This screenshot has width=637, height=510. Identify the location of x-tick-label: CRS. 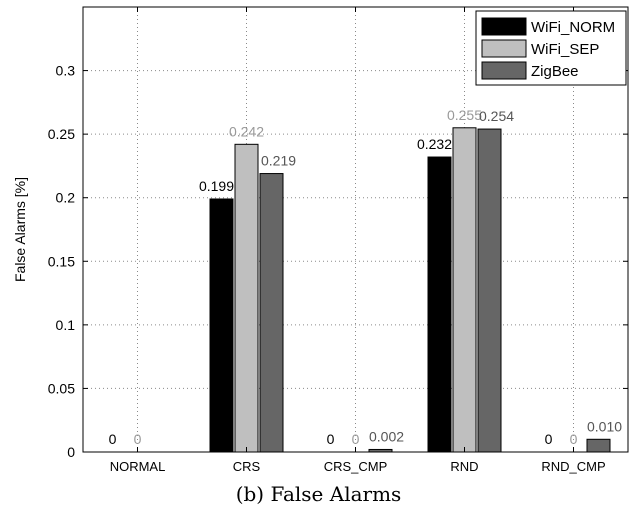
(247, 466).